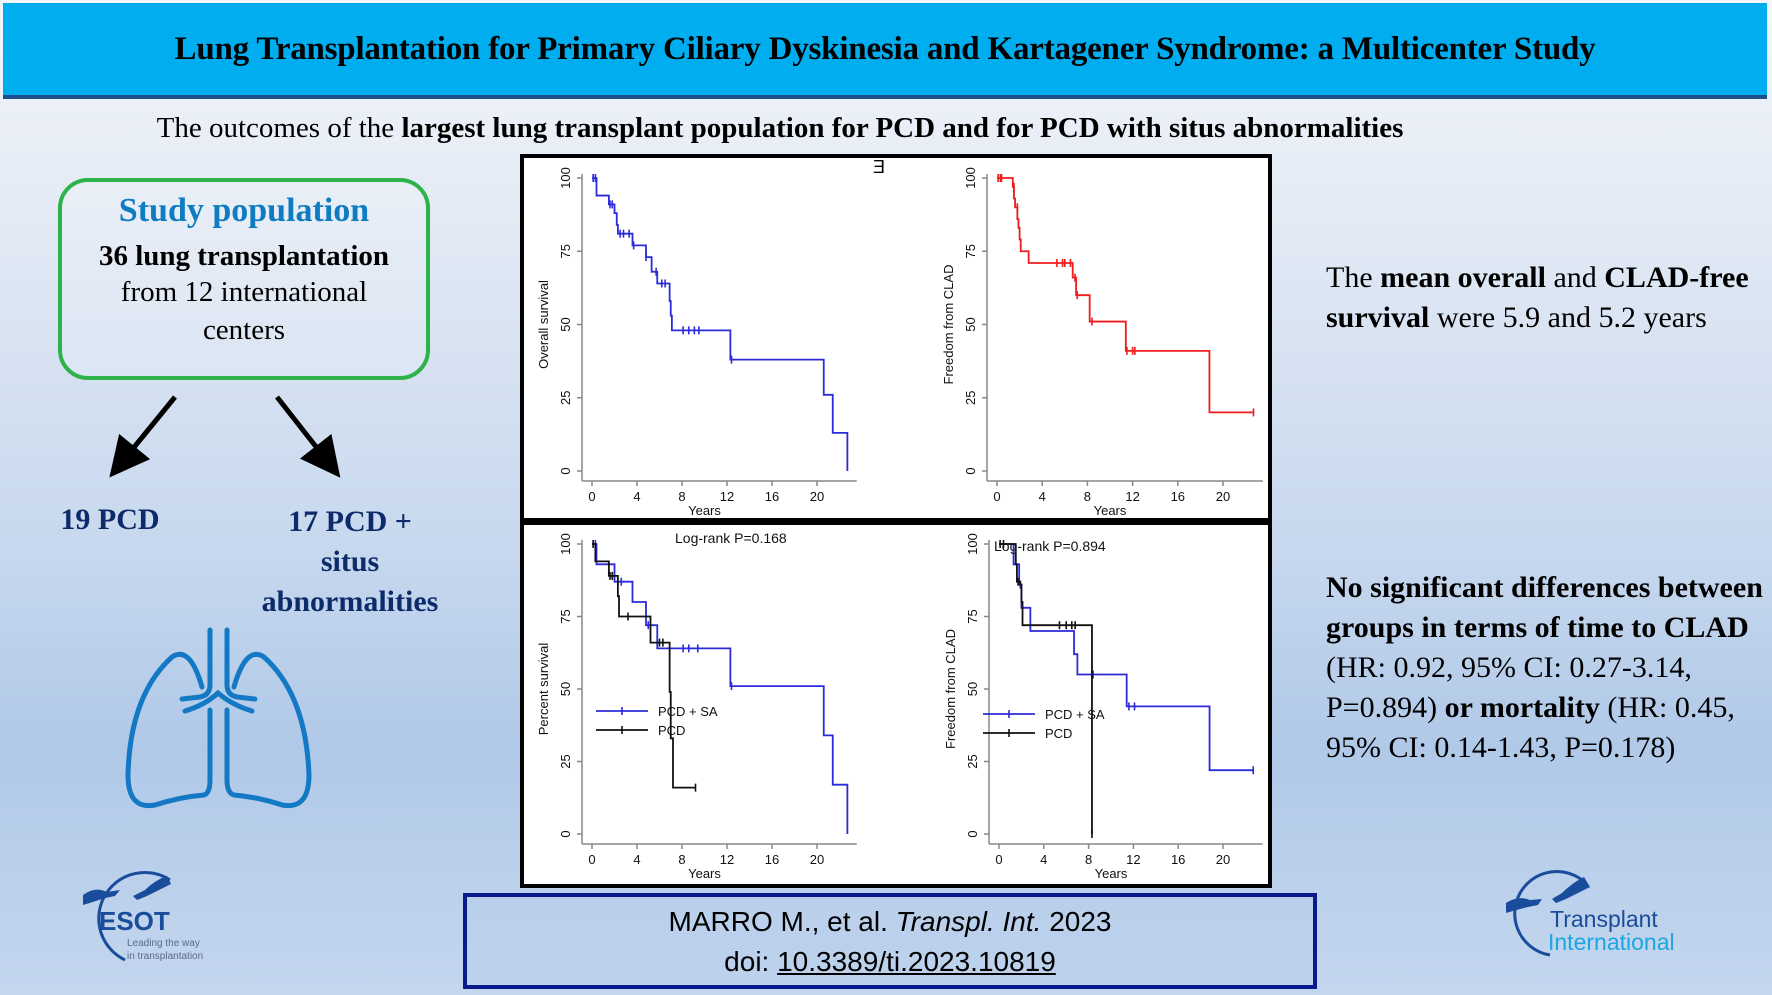  Describe the element at coordinates (543, 689) in the screenshot. I see `y-axis-label: Percent survival` at that location.